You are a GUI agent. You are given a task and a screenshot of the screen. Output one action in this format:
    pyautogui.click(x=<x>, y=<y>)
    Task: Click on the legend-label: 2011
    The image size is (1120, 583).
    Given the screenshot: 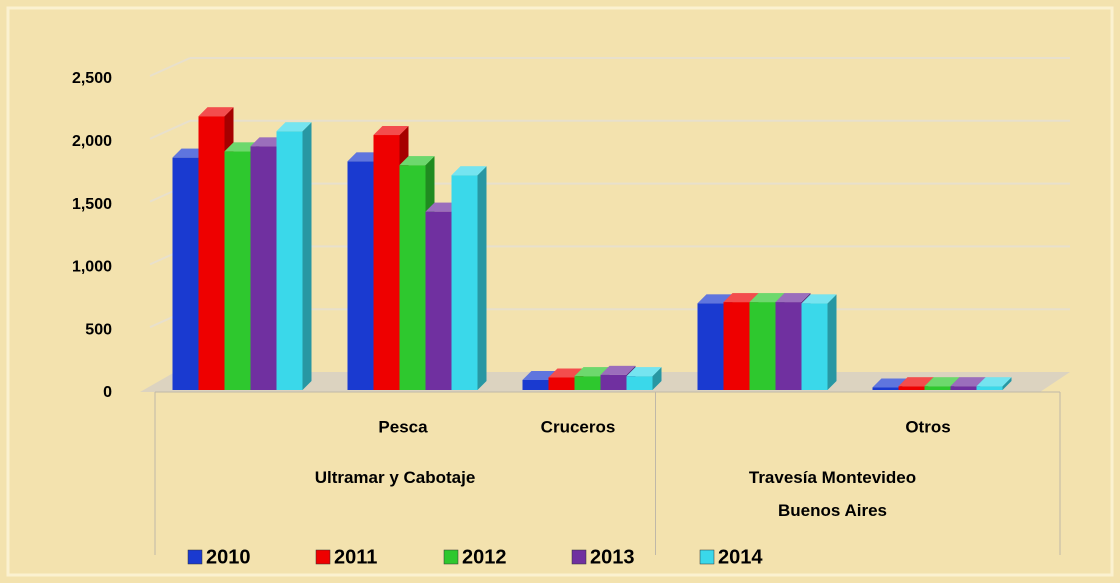 What is the action you would take?
    pyautogui.click(x=355, y=557)
    